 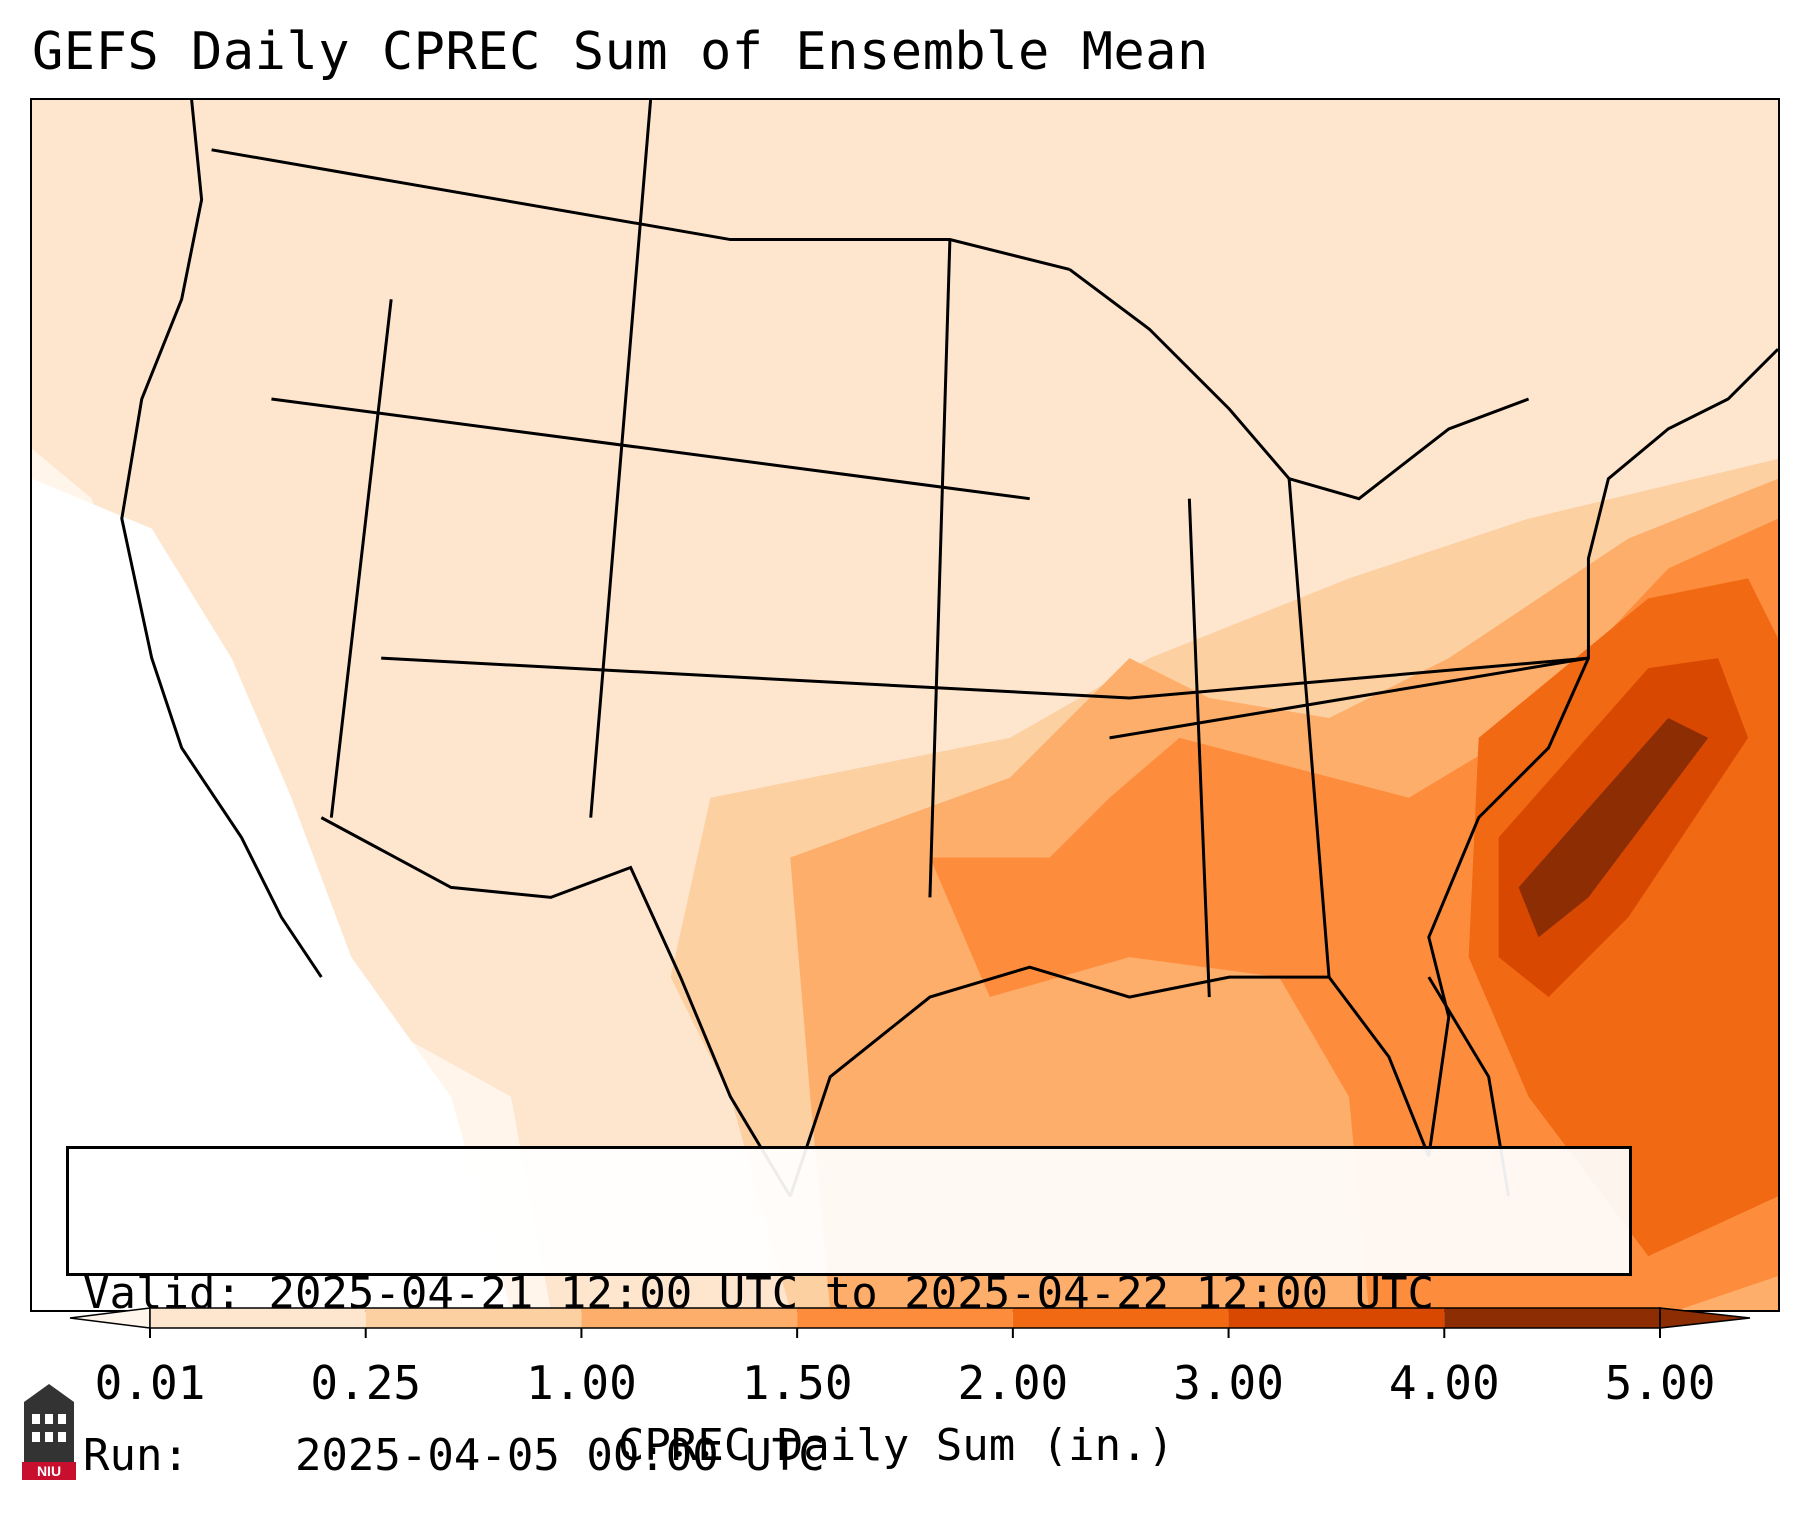 I want to click on niu-logo: NIU, so click(x=49, y=1432).